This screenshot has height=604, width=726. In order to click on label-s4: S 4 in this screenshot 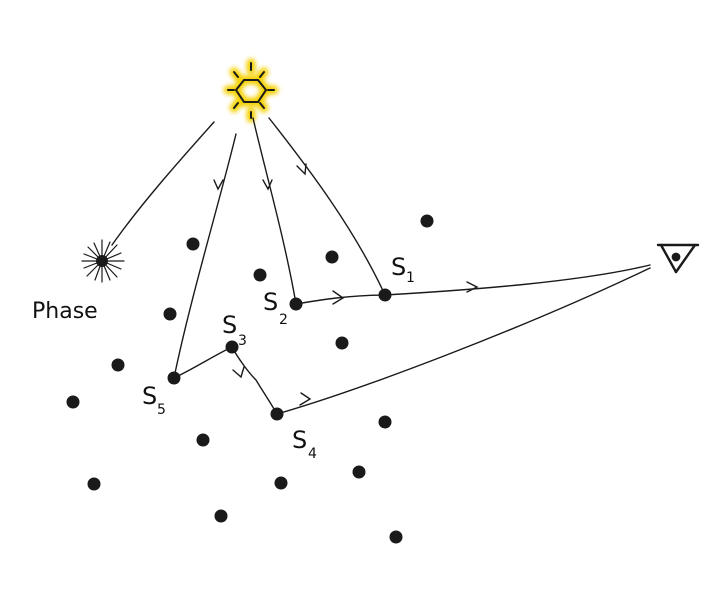, I will do `click(304, 444)`.